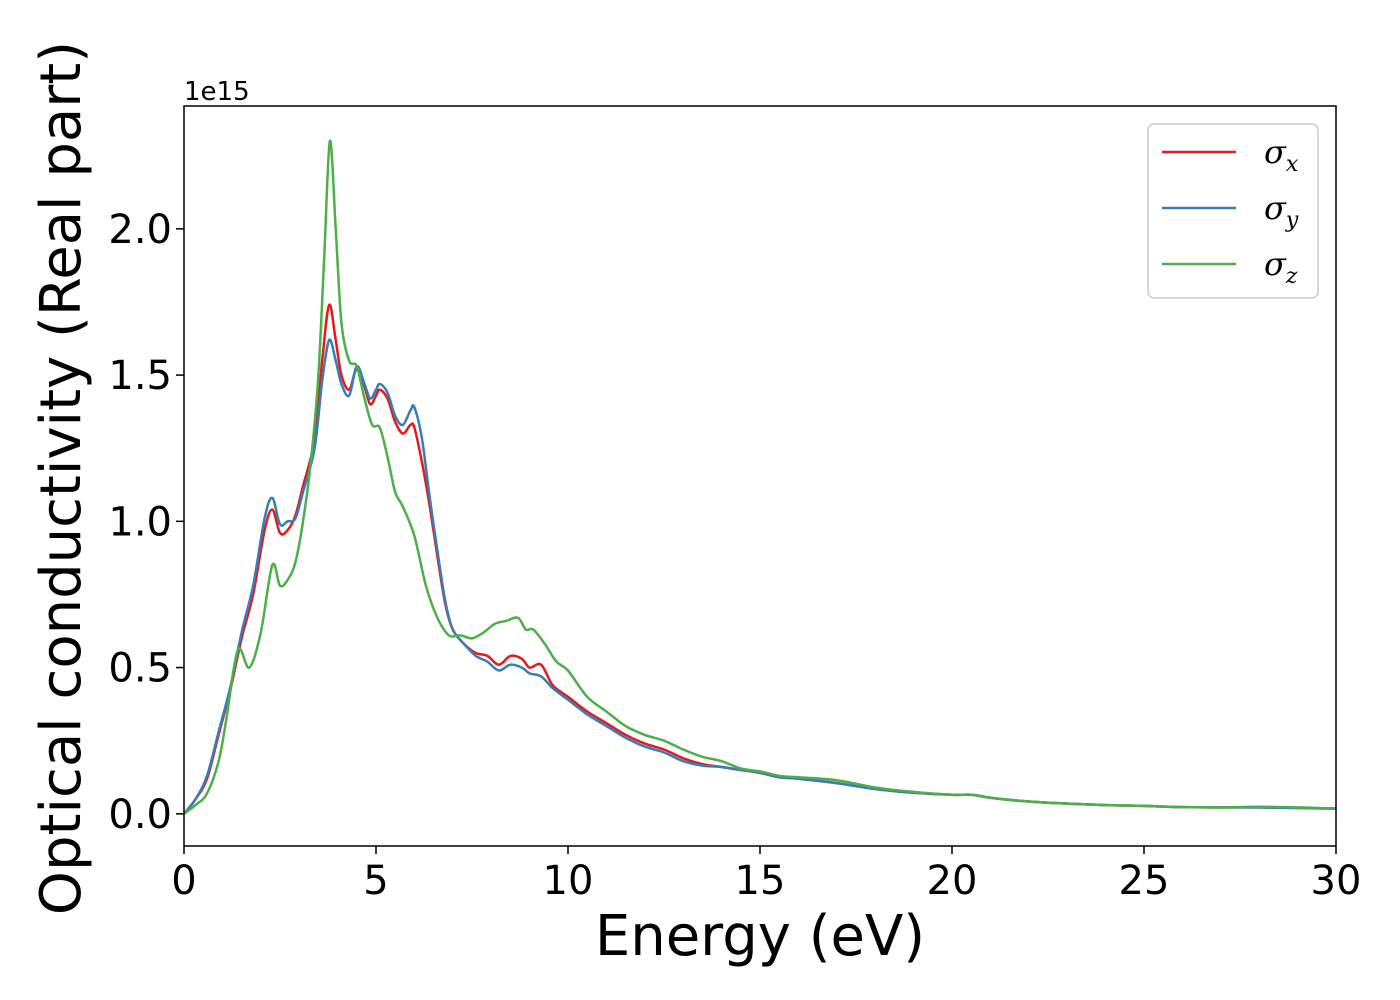 This screenshot has height=1000, width=1400. What do you see at coordinates (1281, 267) in the screenshot?
I see `legend-entry-z: σz` at bounding box center [1281, 267].